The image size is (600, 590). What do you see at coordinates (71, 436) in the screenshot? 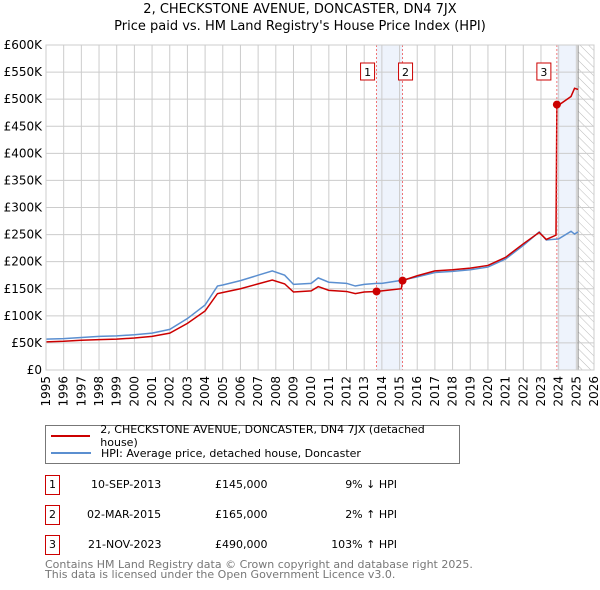
I see `legend-line-red` at bounding box center [71, 436].